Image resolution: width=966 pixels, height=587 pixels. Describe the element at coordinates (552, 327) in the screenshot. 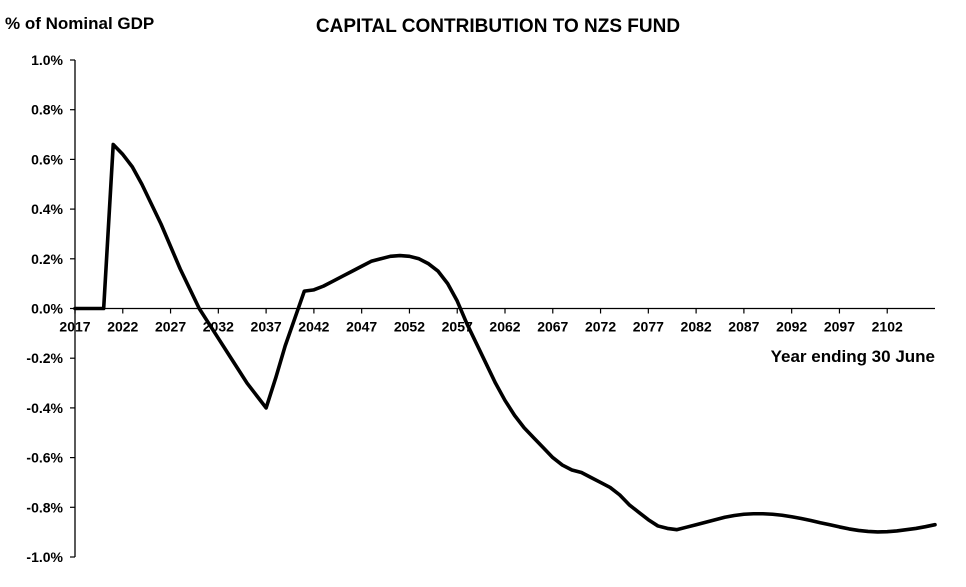

I see `x-tick-label: 2067` at that location.